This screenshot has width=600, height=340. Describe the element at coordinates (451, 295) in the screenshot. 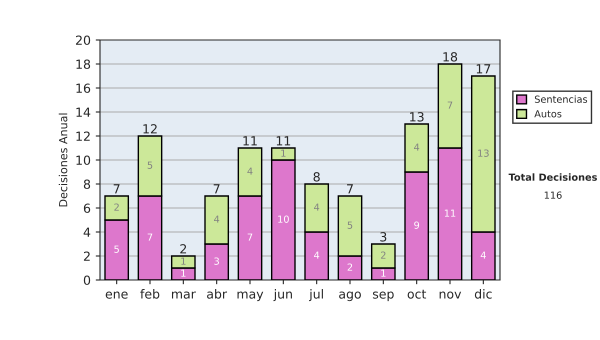

I see `x-tick-label: nov` at that location.